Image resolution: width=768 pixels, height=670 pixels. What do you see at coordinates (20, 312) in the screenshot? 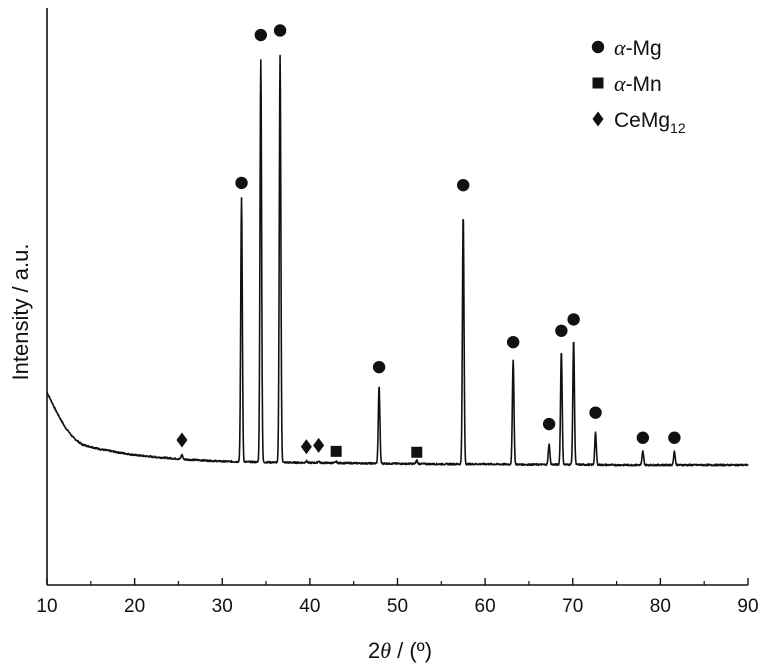
I see `y-axis-label: Intensity / a.u.` at bounding box center [20, 312].